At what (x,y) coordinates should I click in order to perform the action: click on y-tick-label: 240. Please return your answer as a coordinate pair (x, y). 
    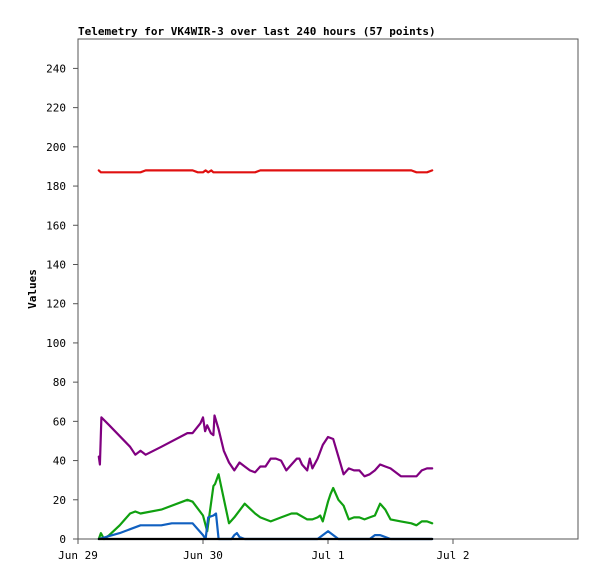
    Looking at the image, I should click on (56, 68).